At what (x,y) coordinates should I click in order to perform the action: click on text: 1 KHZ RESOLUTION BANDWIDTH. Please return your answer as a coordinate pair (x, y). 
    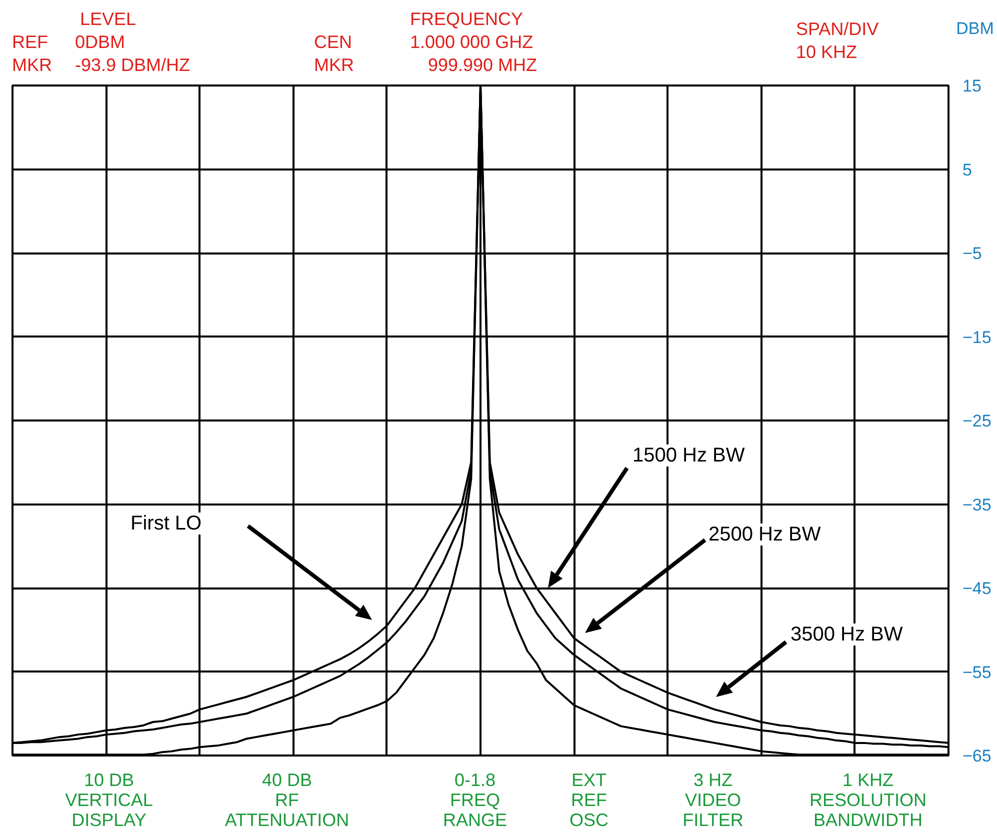
    Looking at the image, I should click on (868, 800).